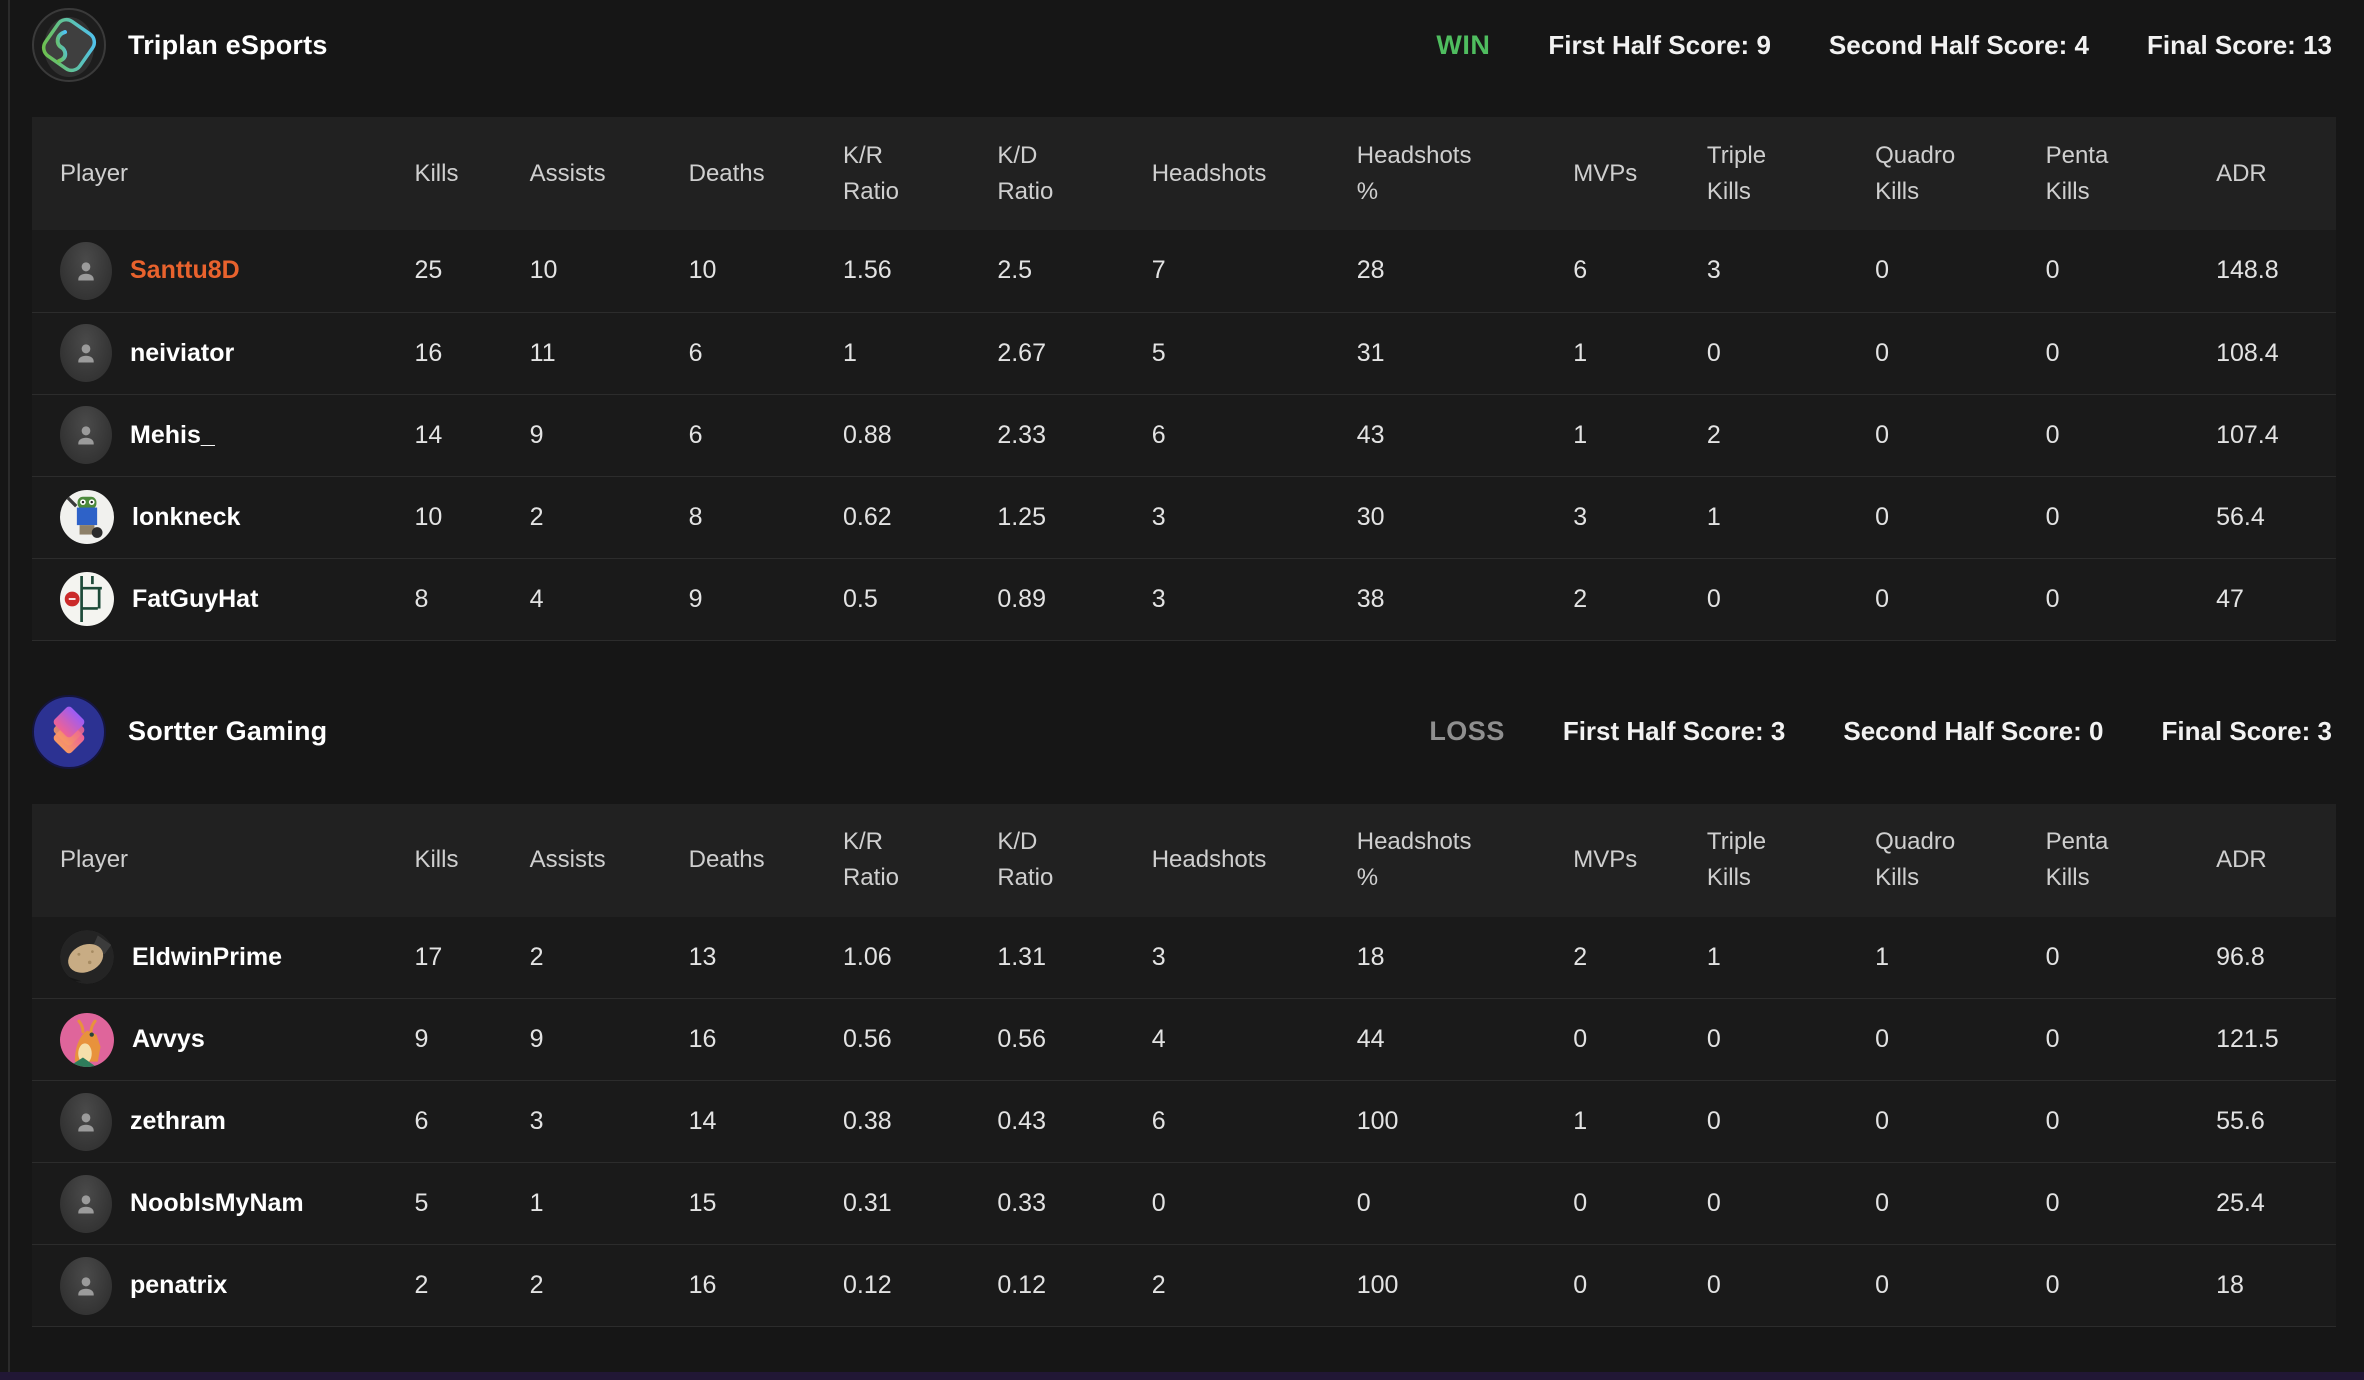 The width and height of the screenshot is (2364, 1380). Describe the element at coordinates (87, 599) in the screenshot. I see `custom-floorplan-avatar` at that location.